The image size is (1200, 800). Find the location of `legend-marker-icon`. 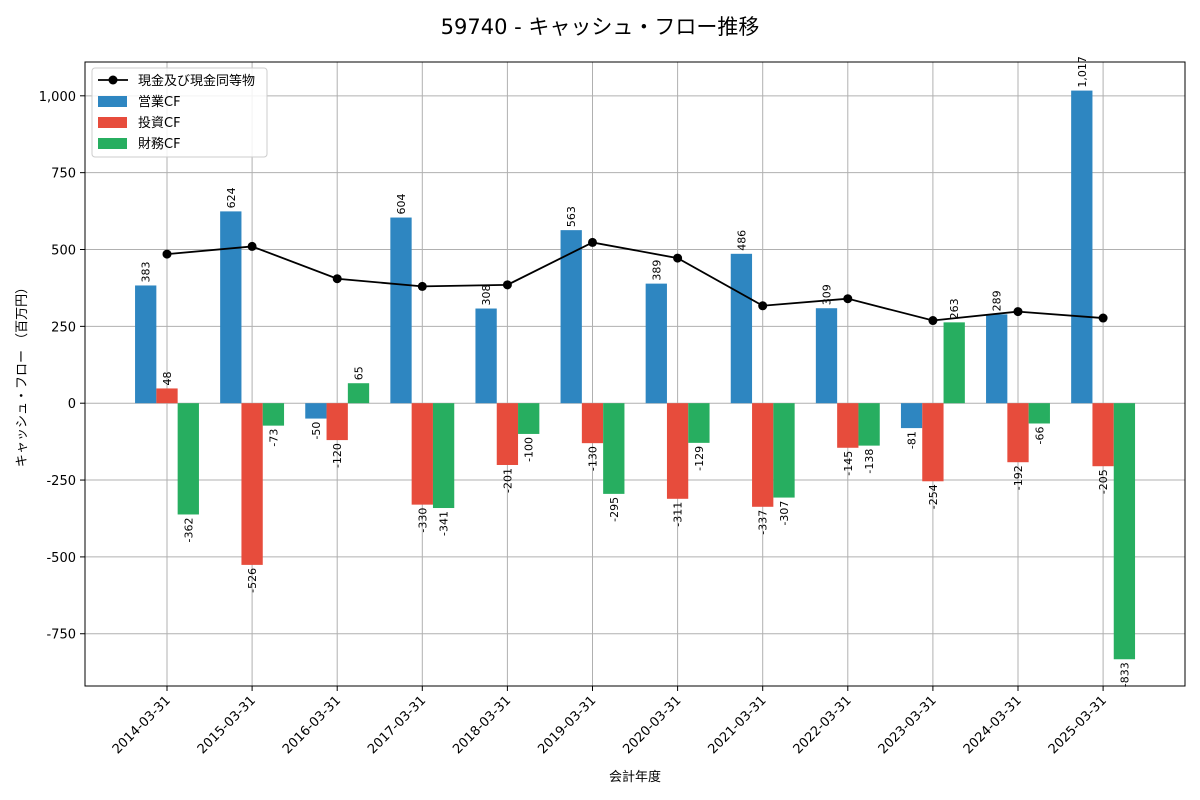

legend-marker-icon is located at coordinates (113, 80).